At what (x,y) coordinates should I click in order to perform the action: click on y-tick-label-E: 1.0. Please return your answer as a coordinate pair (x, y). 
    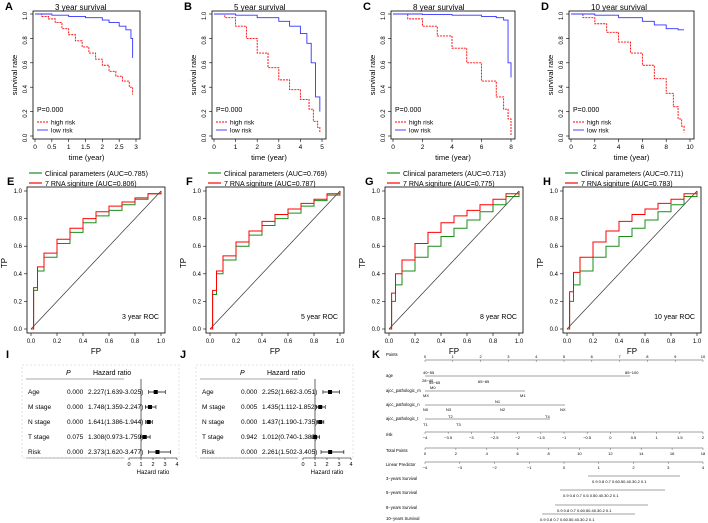
    Looking at the image, I should click on (18, 192).